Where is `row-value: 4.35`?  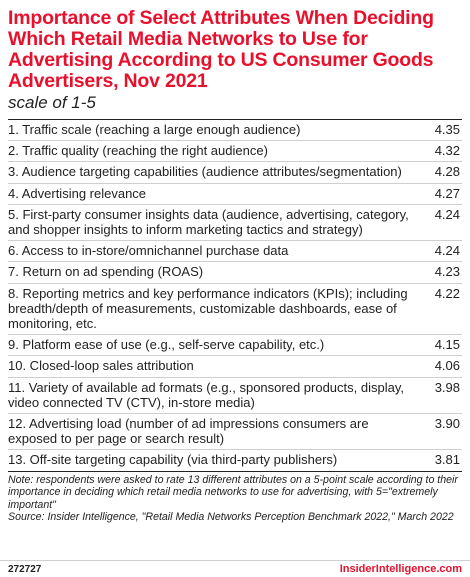 row-value: 4.35 is located at coordinates (447, 129).